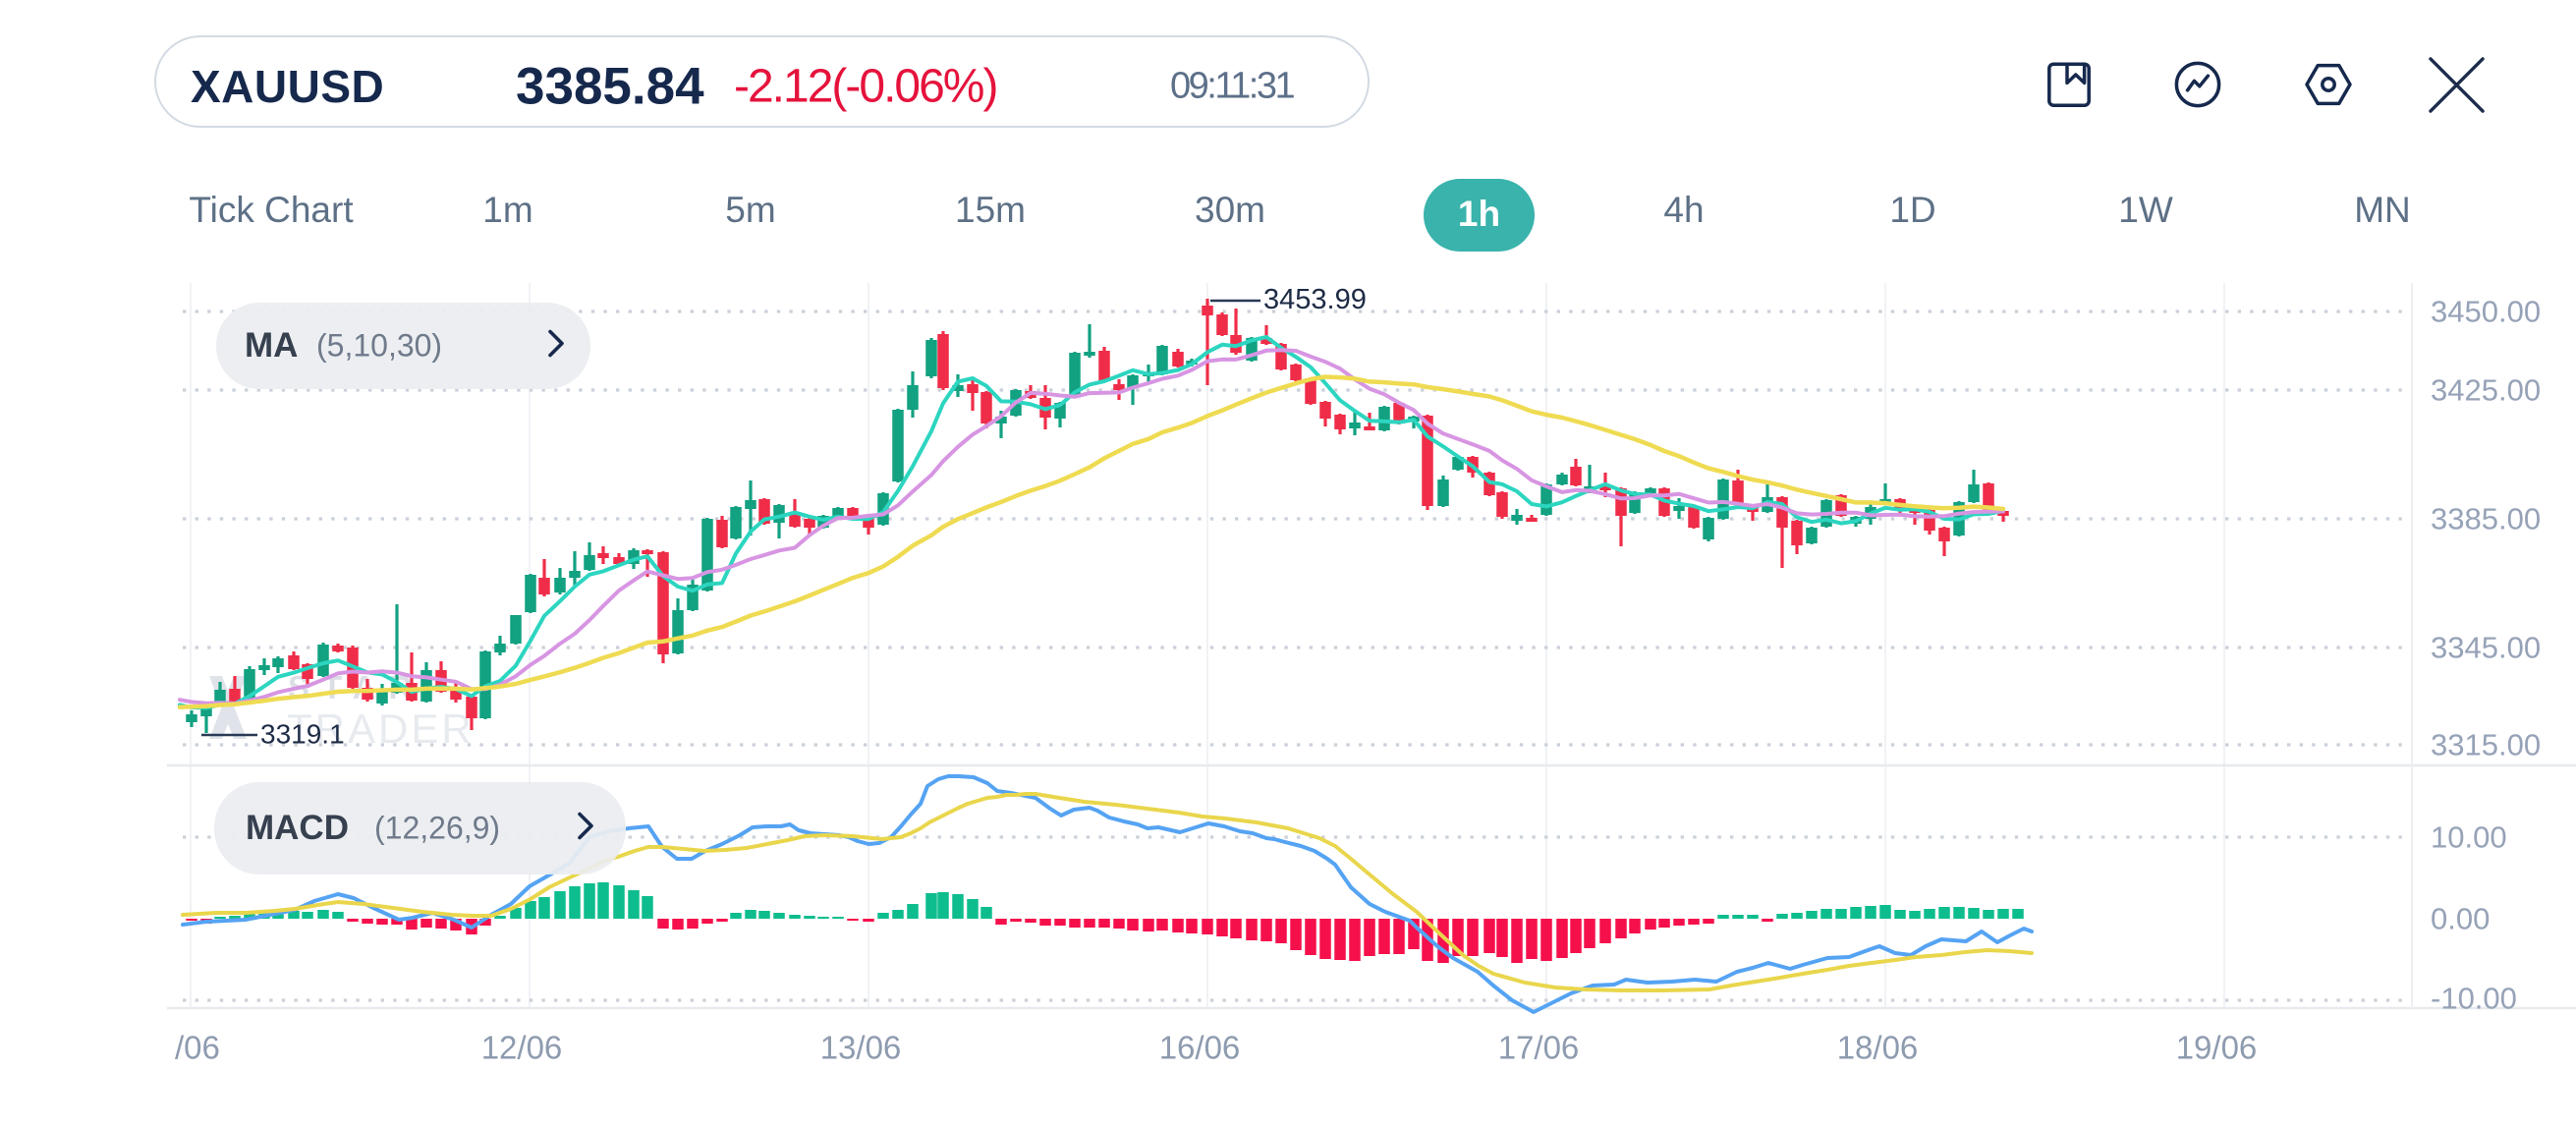  Describe the element at coordinates (2469, 837) in the screenshot. I see `svg-text: 10.00` at that location.